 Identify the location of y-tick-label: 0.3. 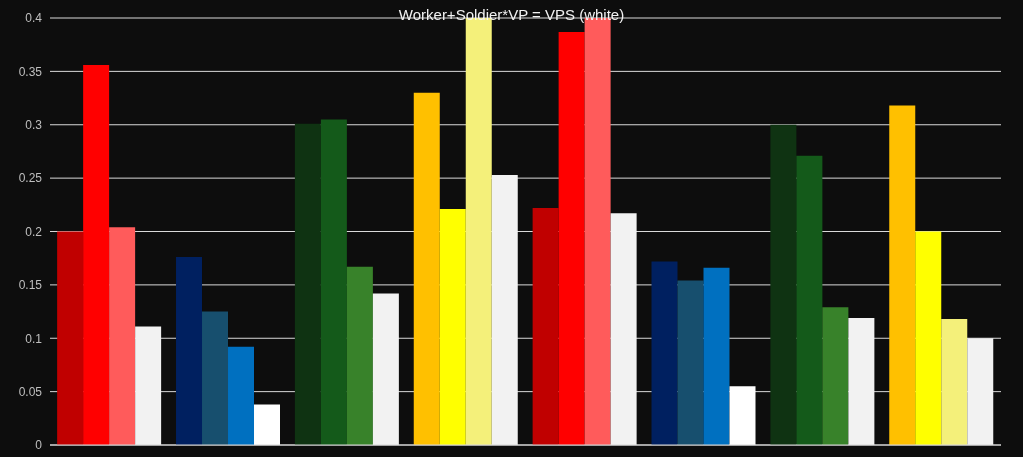
(34, 125).